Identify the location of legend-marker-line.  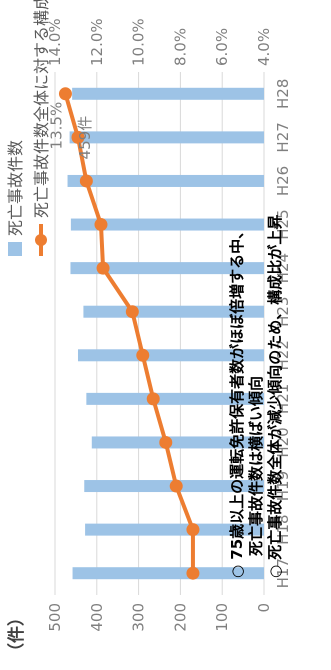
(41, 240).